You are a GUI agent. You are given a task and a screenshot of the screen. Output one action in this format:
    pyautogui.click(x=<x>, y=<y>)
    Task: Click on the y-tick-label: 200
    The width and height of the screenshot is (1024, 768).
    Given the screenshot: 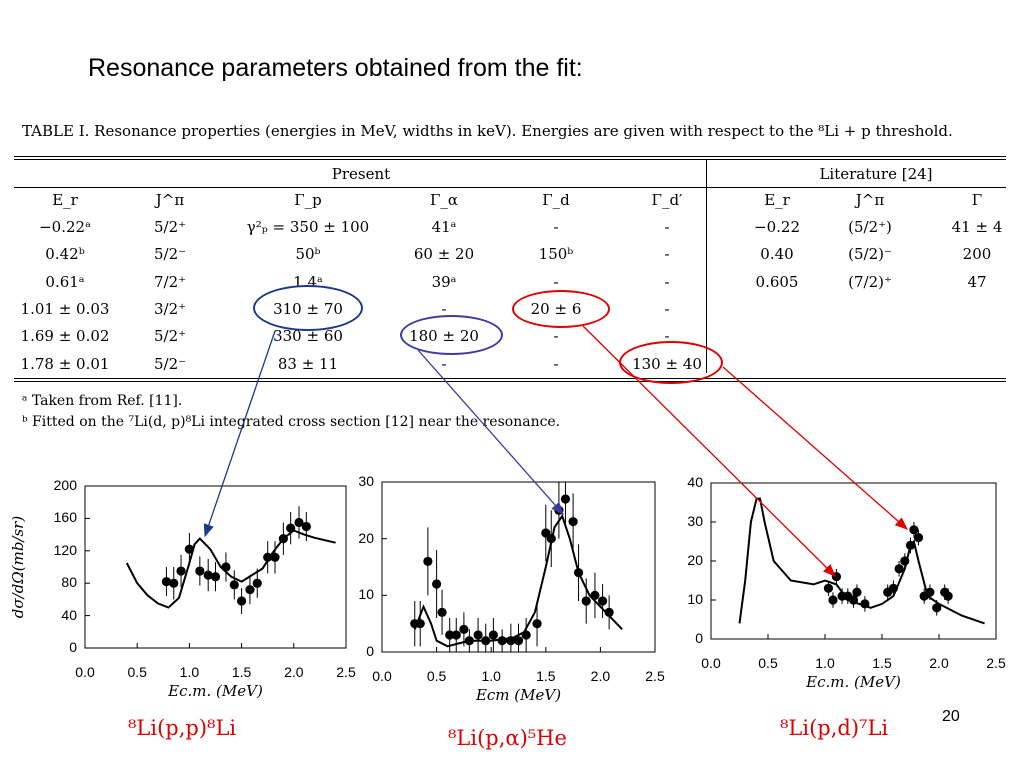 What is the action you would take?
    pyautogui.click(x=65, y=485)
    